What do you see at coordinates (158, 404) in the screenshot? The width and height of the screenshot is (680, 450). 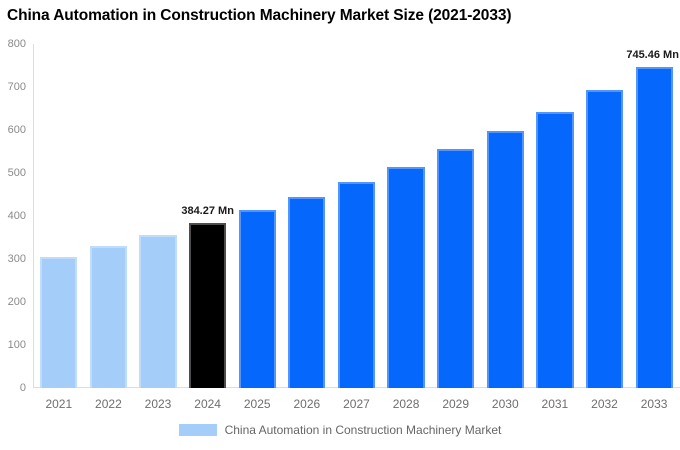 I see `x-tick-label-2023: 2023` at bounding box center [158, 404].